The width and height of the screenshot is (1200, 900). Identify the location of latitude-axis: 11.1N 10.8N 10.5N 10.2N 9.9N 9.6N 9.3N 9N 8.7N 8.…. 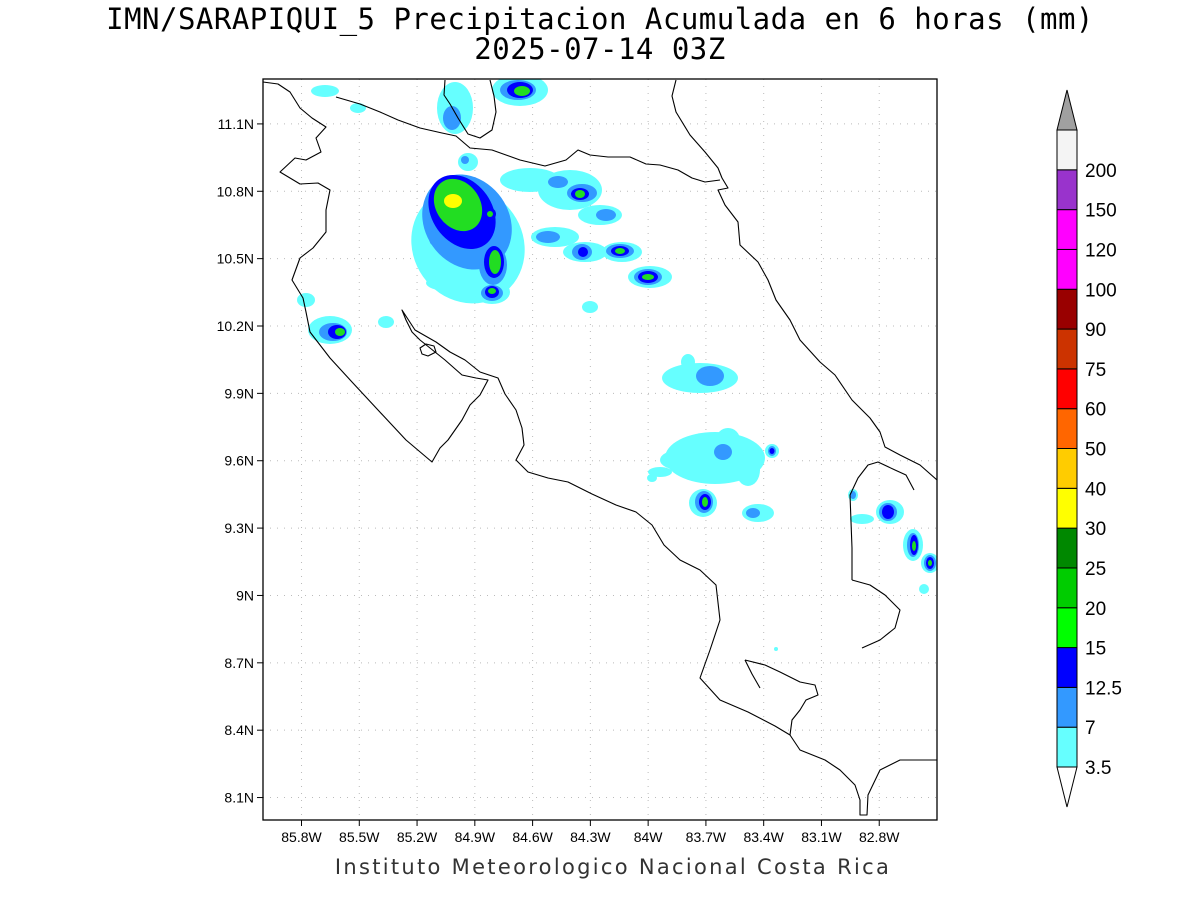
(240, 461).